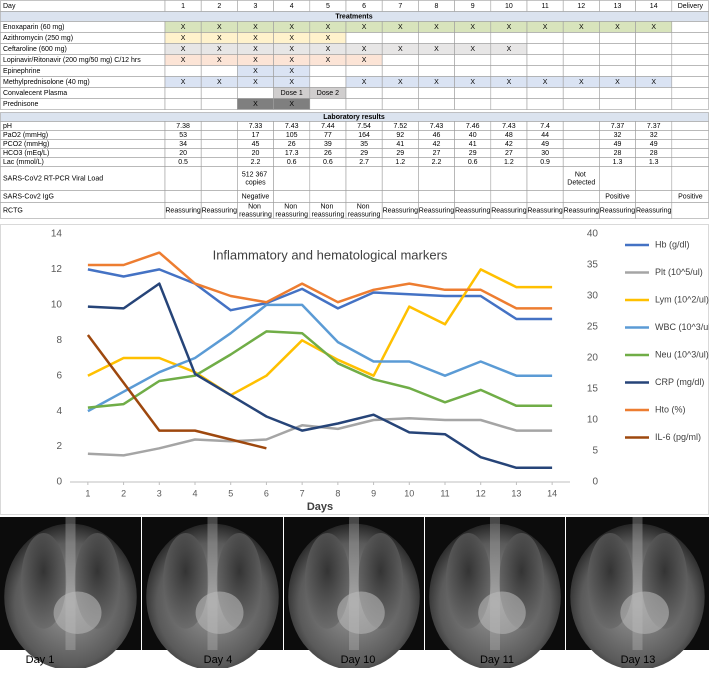 This screenshot has height=673, width=709. What do you see at coordinates (679, 272) in the screenshot?
I see `legend-label: Plt (10^5/ul)` at bounding box center [679, 272].